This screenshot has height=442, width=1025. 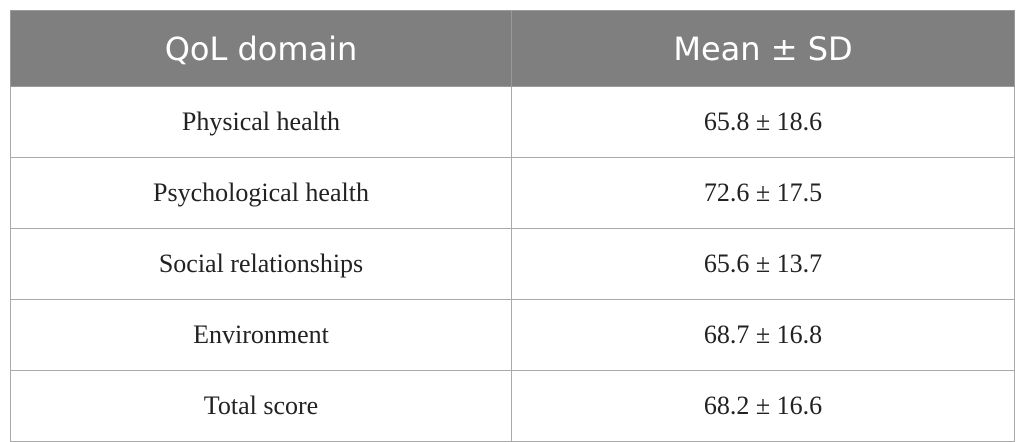 What do you see at coordinates (763, 264) in the screenshot?
I see `cell: 65.6 ± 13.7` at bounding box center [763, 264].